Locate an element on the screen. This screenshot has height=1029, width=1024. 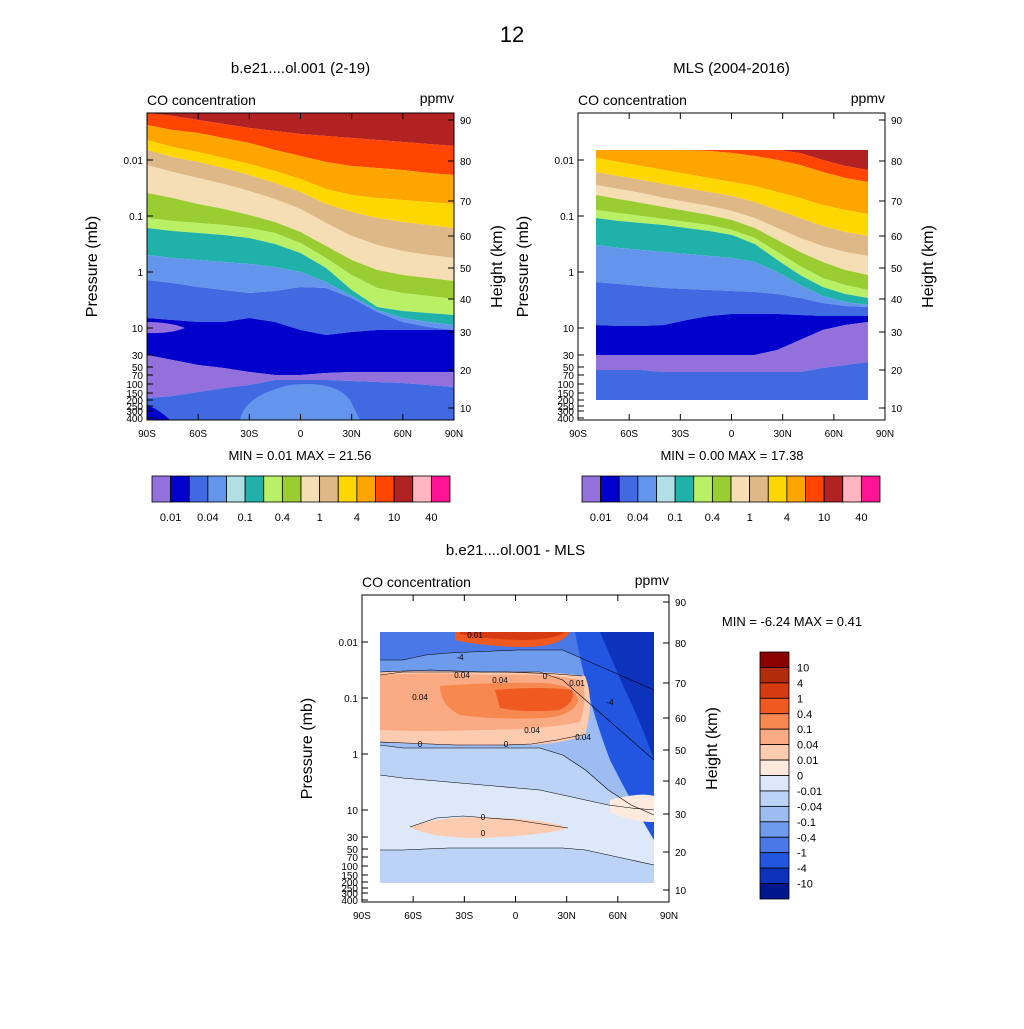
pressure-tick-label: 0.01 is located at coordinates (349, 643).